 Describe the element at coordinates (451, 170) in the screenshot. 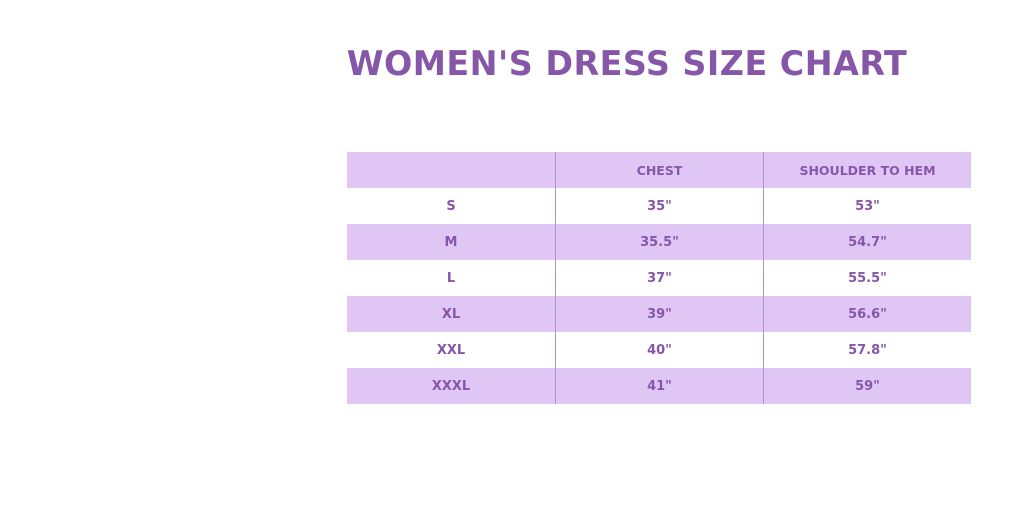

I see `size-cell` at that location.